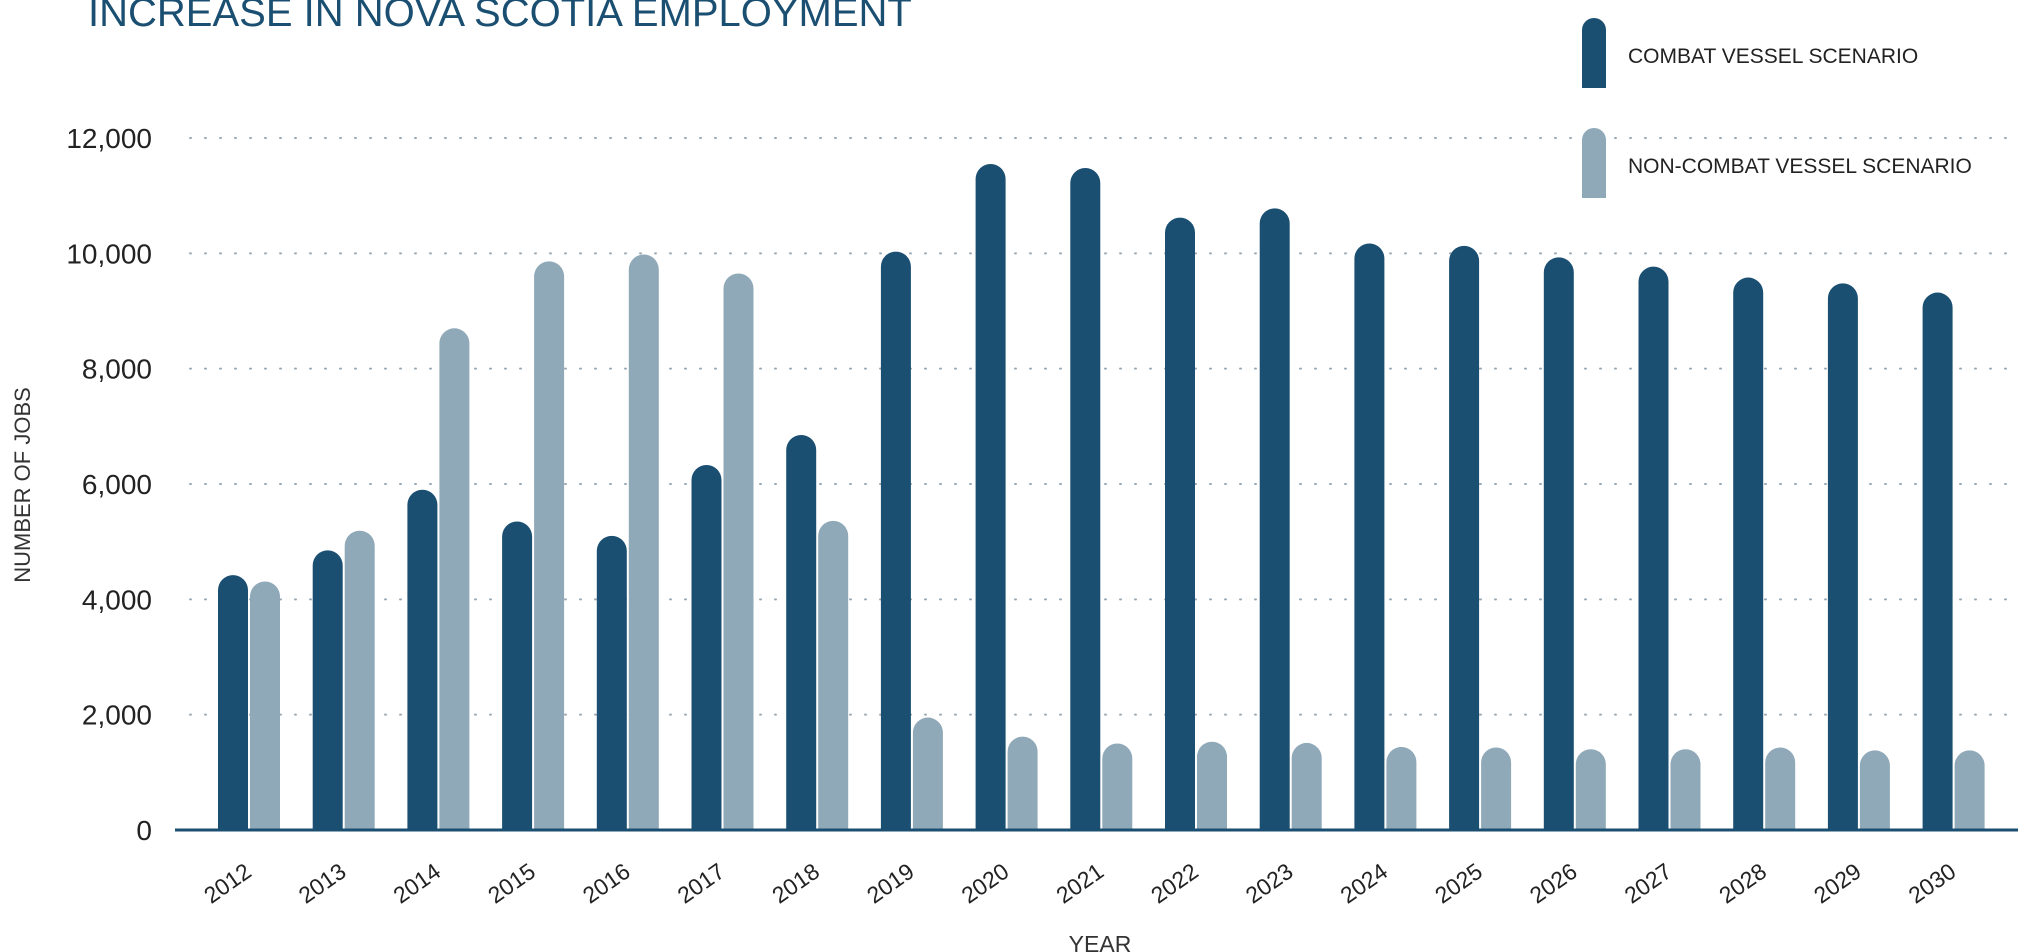  Describe the element at coordinates (1306, 786) in the screenshot. I see `bar-non-combat-2023` at that location.